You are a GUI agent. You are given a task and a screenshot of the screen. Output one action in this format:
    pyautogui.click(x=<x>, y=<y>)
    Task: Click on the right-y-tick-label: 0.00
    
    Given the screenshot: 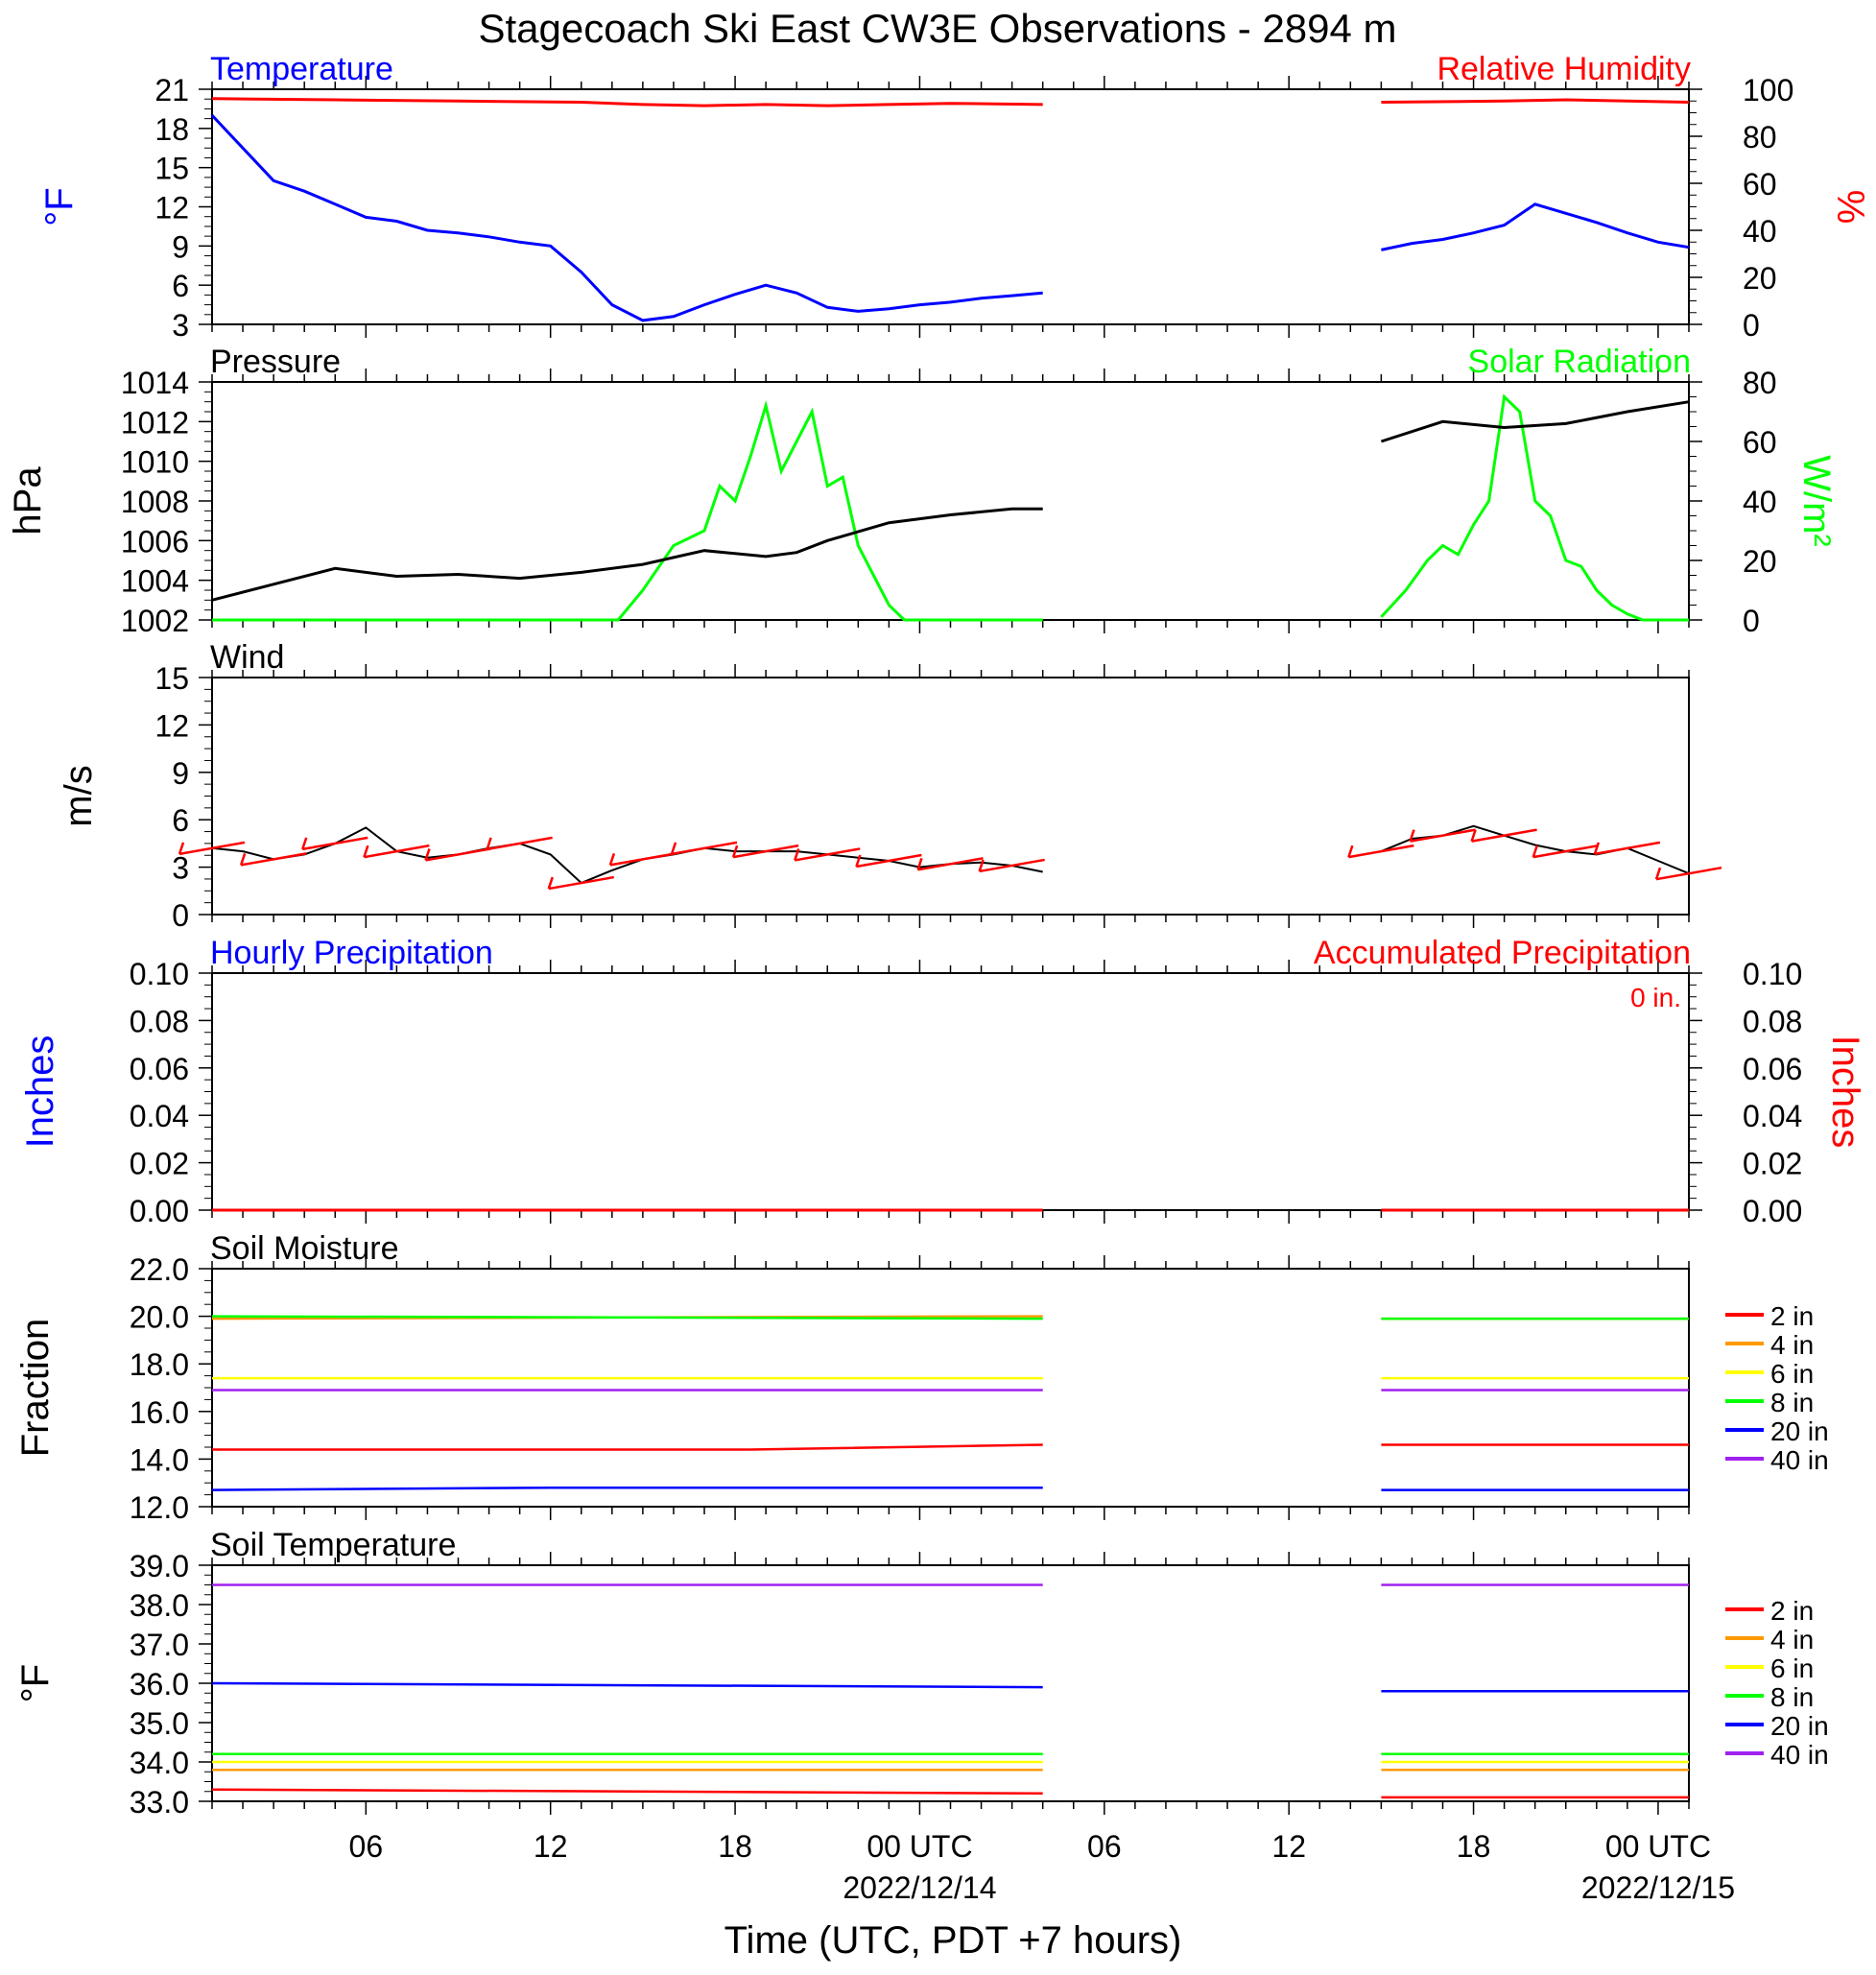 What is the action you would take?
    pyautogui.click(x=1772, y=1211)
    